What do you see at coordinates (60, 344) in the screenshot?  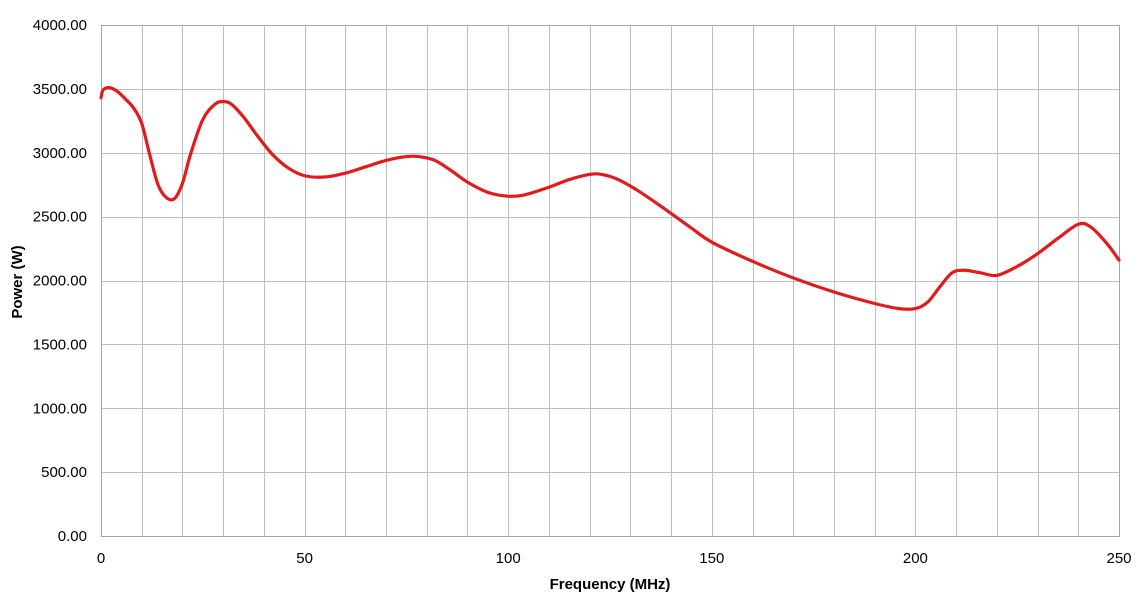 I see `y-tick-label: 1500.00` at bounding box center [60, 344].